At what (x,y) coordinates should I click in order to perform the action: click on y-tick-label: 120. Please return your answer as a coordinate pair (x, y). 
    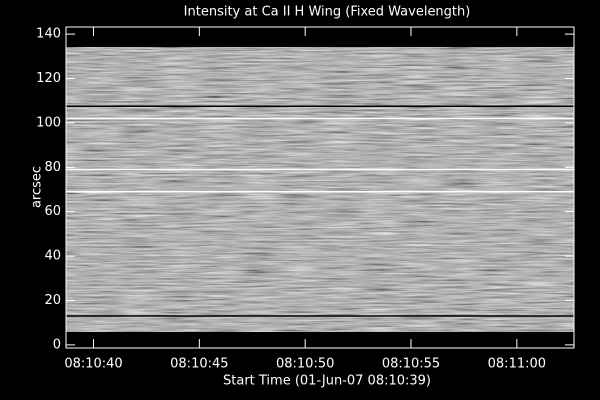
    Looking at the image, I should click on (48, 78).